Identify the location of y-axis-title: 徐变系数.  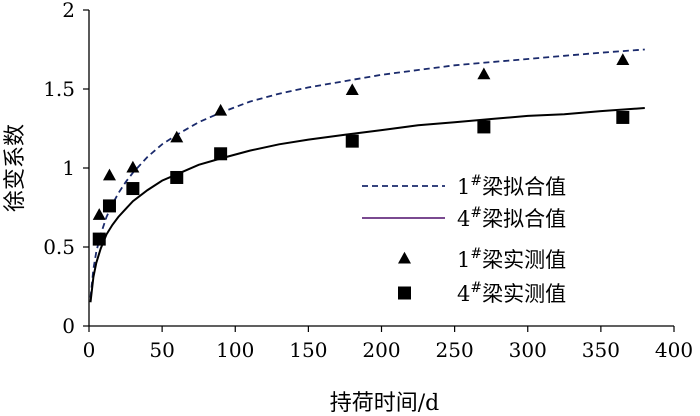
(15, 168).